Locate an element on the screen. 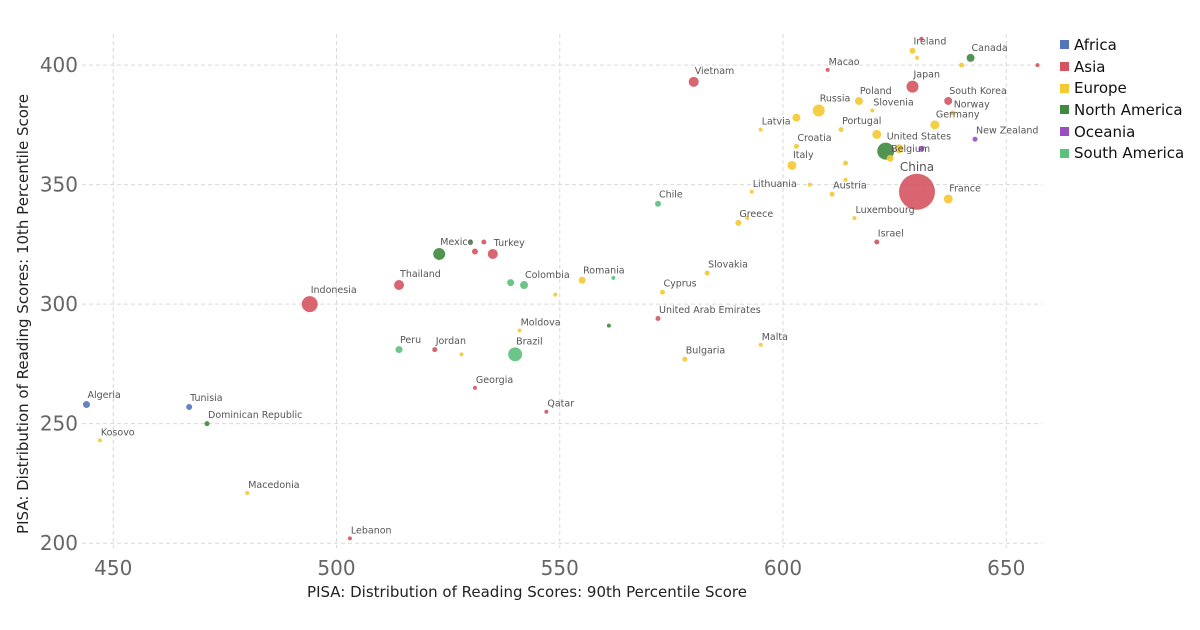 The height and width of the screenshot is (630, 1200). legend-item: South America is located at coordinates (1130, 153).